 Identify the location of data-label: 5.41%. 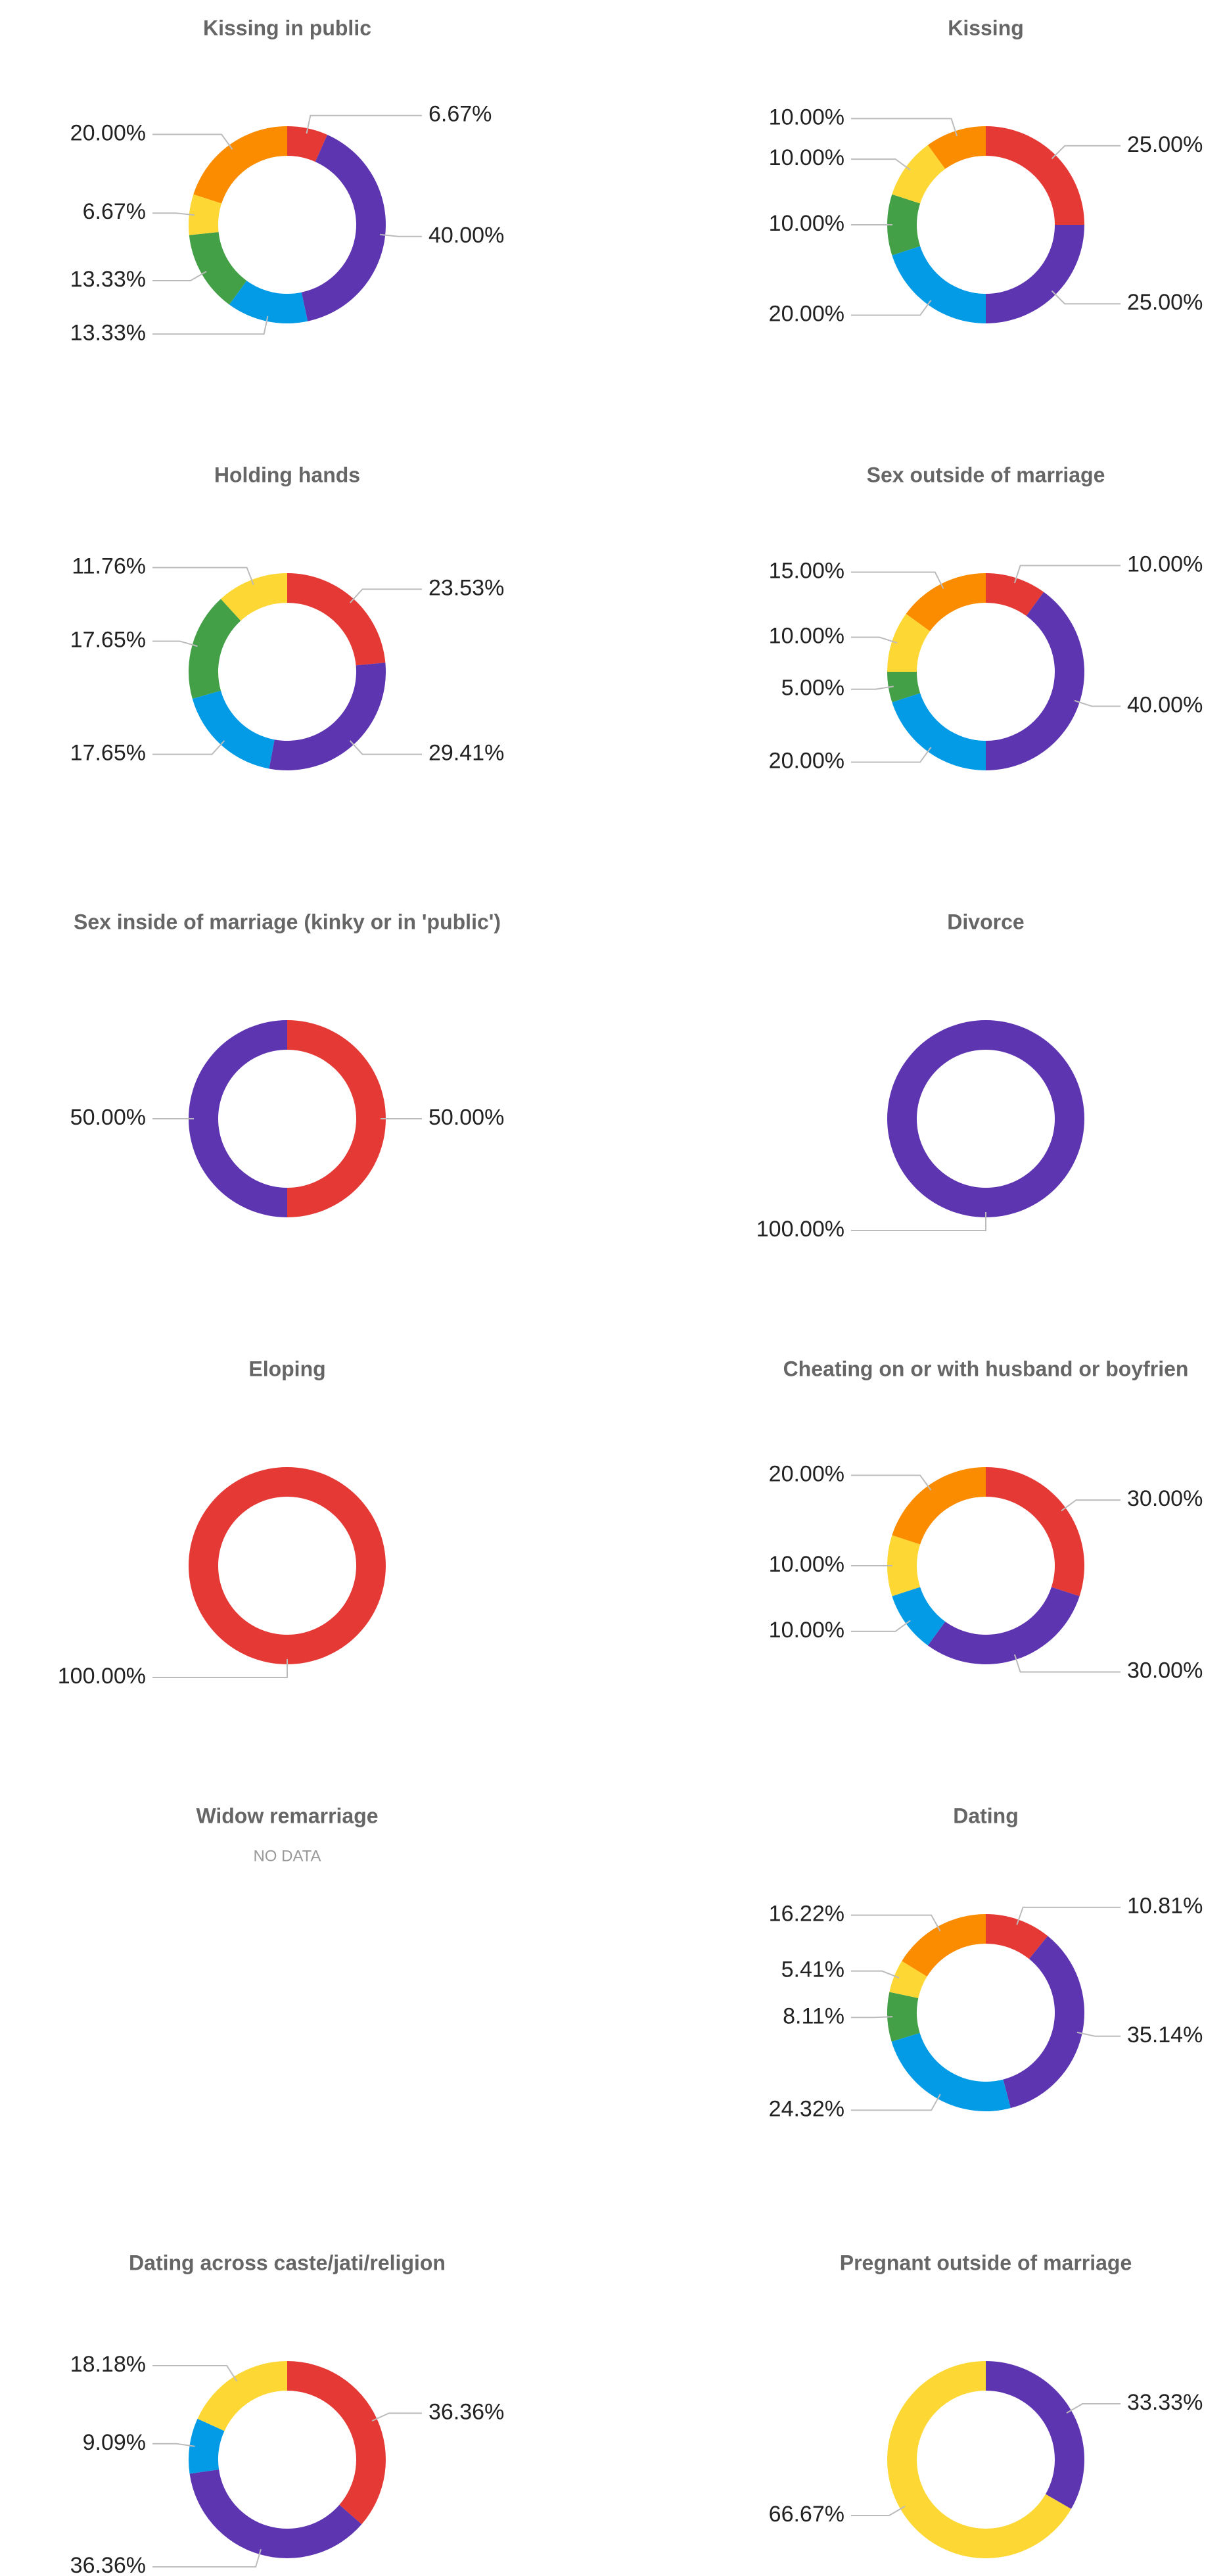
(812, 1969).